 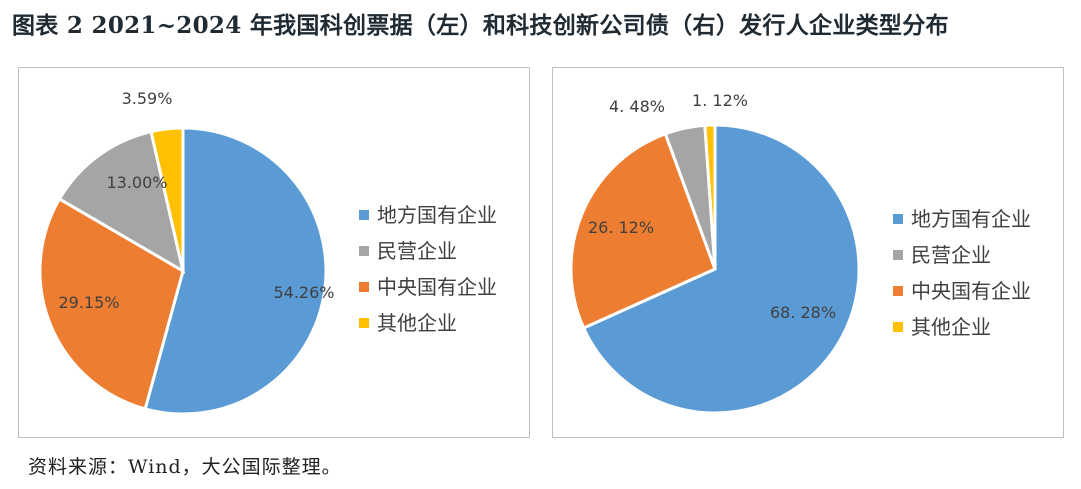 I want to click on slice-label-local-soe: 54.26%, so click(x=303, y=292).